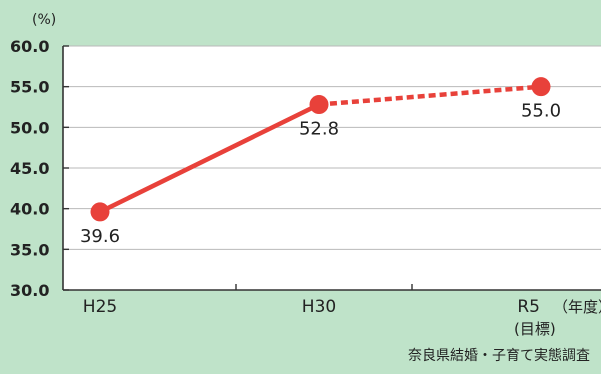  Describe the element at coordinates (29, 168) in the screenshot. I see `y-tick-label-3: 45.0` at that location.